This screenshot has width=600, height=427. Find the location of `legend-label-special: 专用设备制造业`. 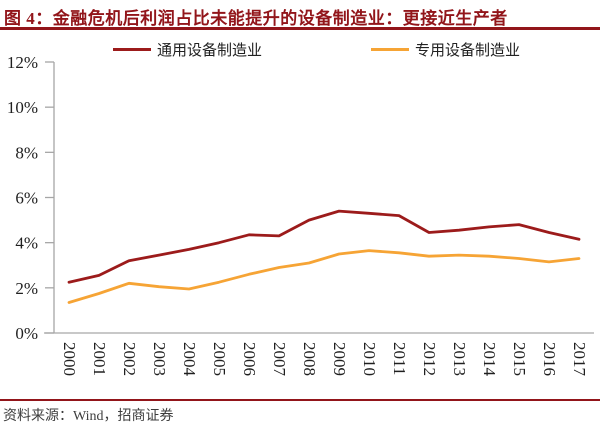

legend-label-special: 专用设备制造业 is located at coordinates (468, 50).